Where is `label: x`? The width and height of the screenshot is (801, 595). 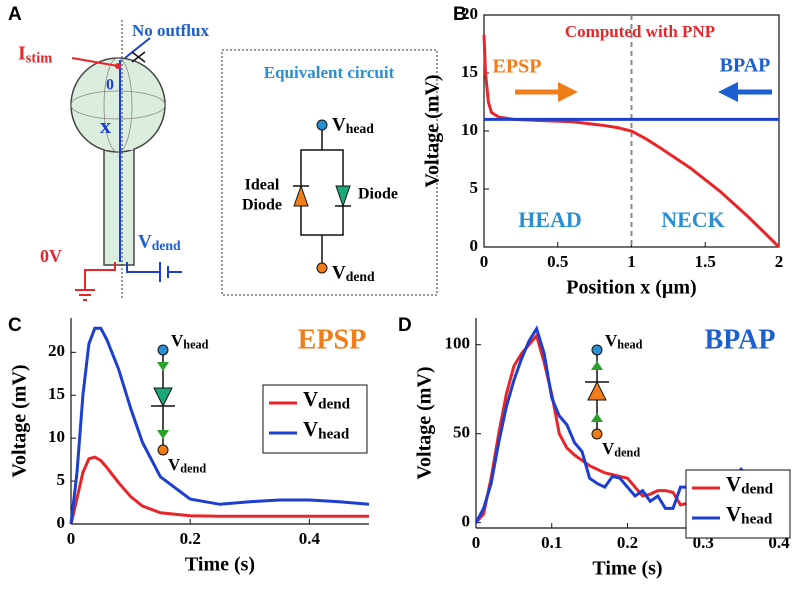 label: x is located at coordinates (105, 125).